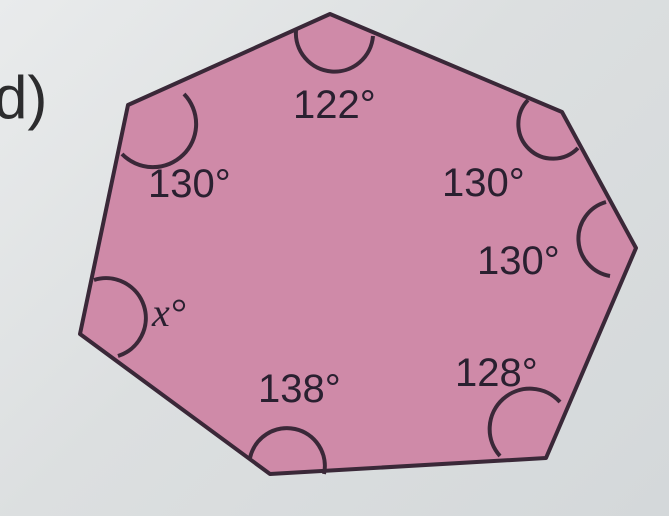 The width and height of the screenshot is (669, 516). What do you see at coordinates (524, 422) in the screenshot?
I see `angle-arc-lower-right` at bounding box center [524, 422].